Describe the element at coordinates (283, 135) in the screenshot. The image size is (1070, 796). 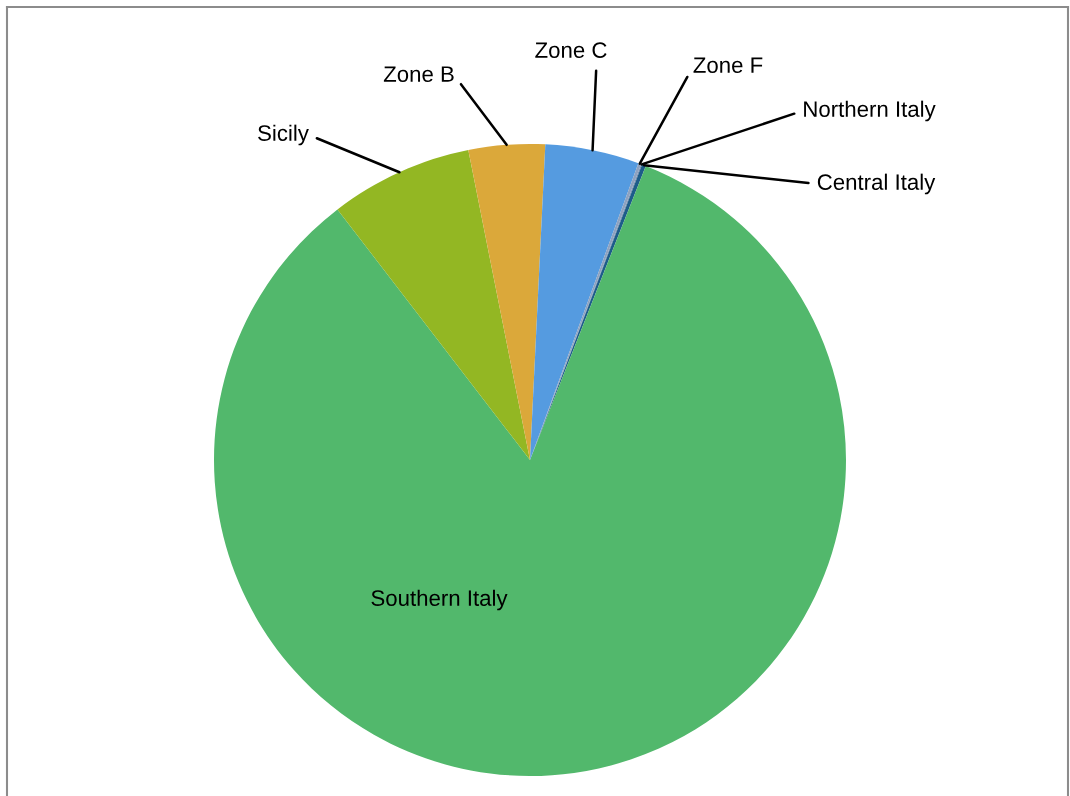
I see `slice-label: Sicily` at that location.